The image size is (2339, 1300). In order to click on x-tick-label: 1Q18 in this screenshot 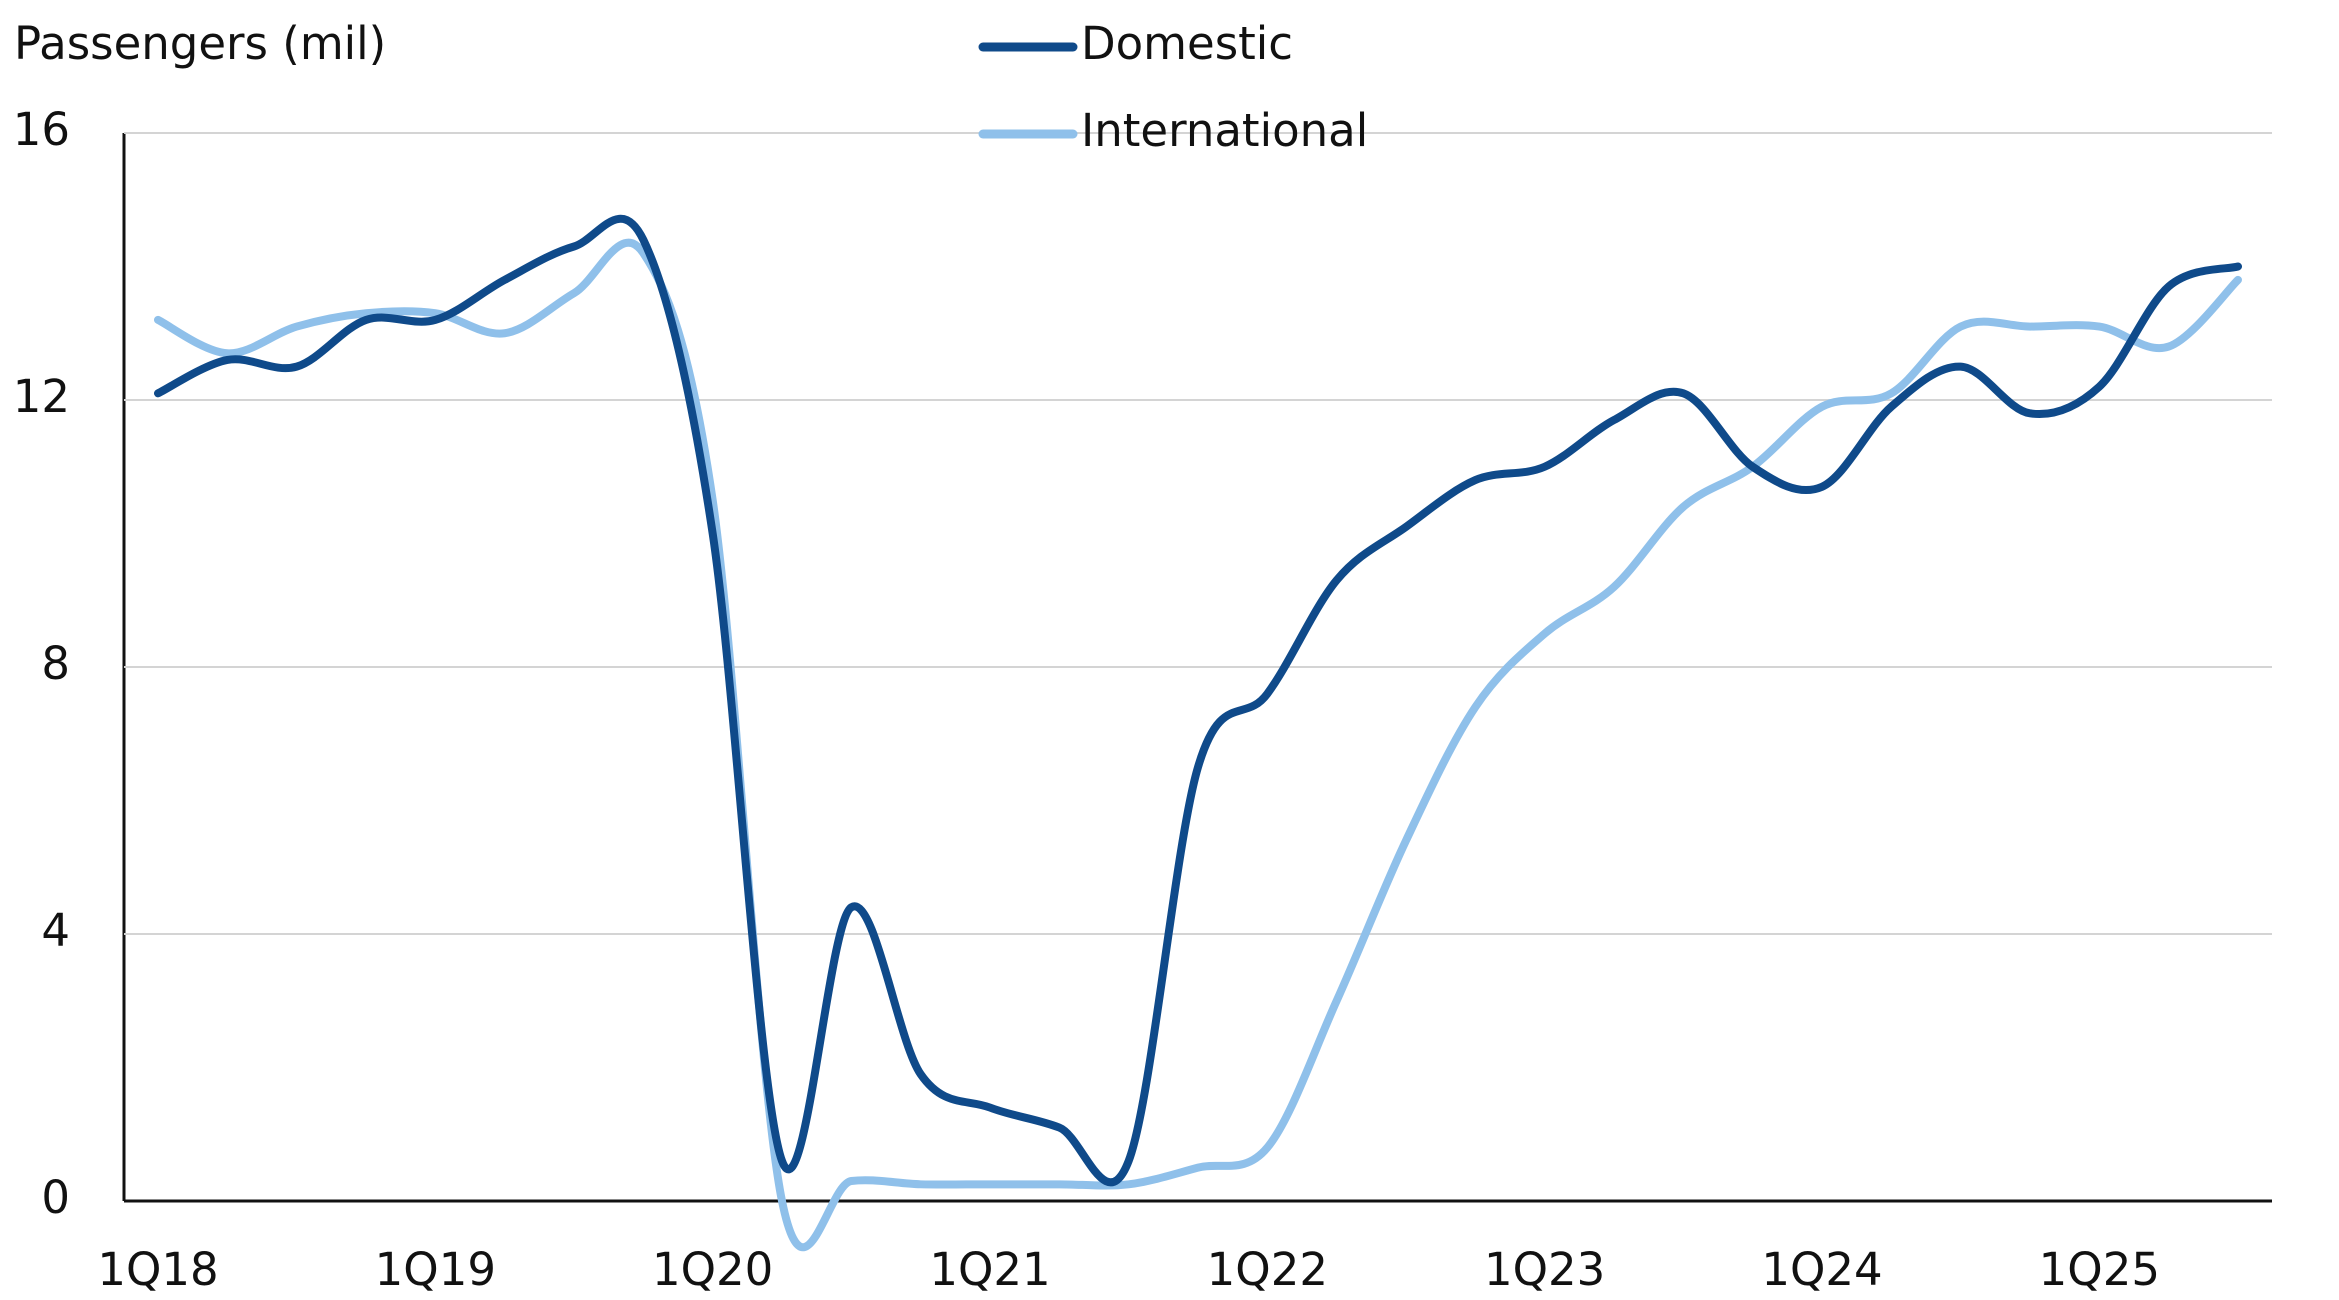, I will do `click(157, 1269)`.